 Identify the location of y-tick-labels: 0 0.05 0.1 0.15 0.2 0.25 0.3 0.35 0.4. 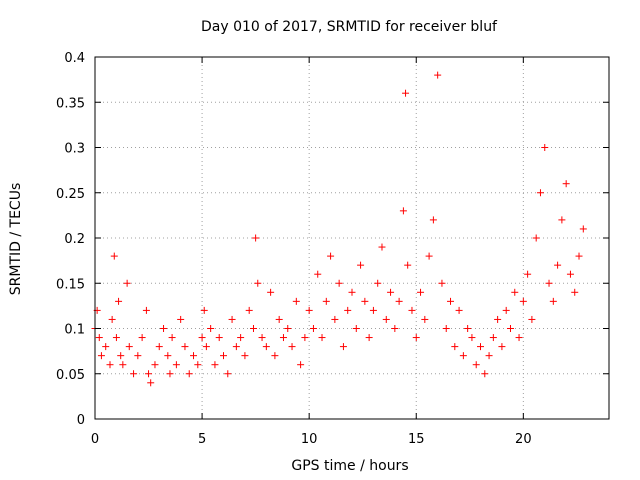
(70, 239).